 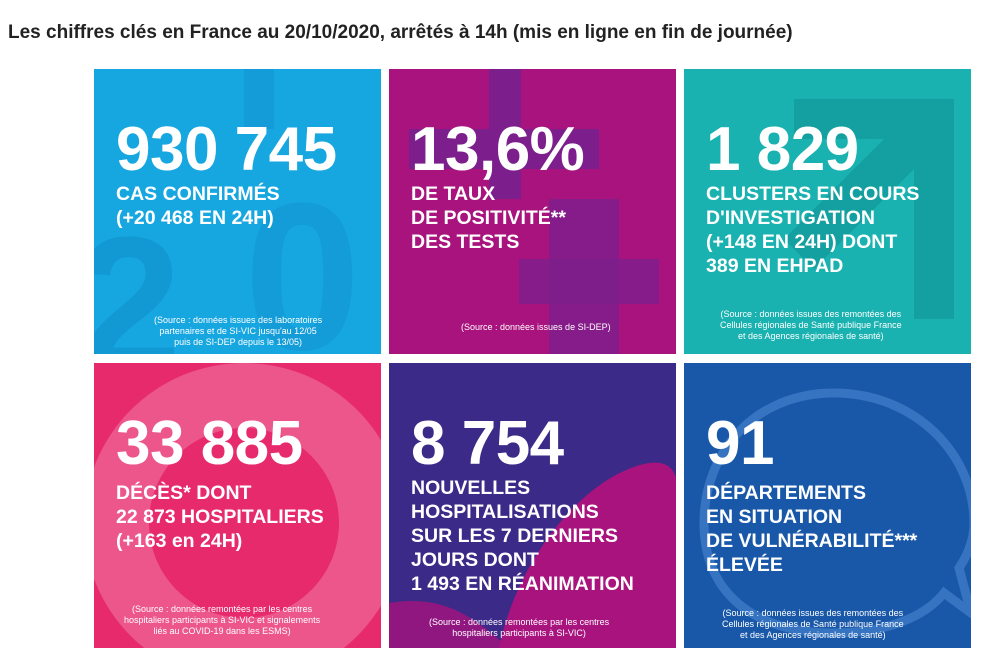 I want to click on description-line: JOURS DONT, so click(x=475, y=560).